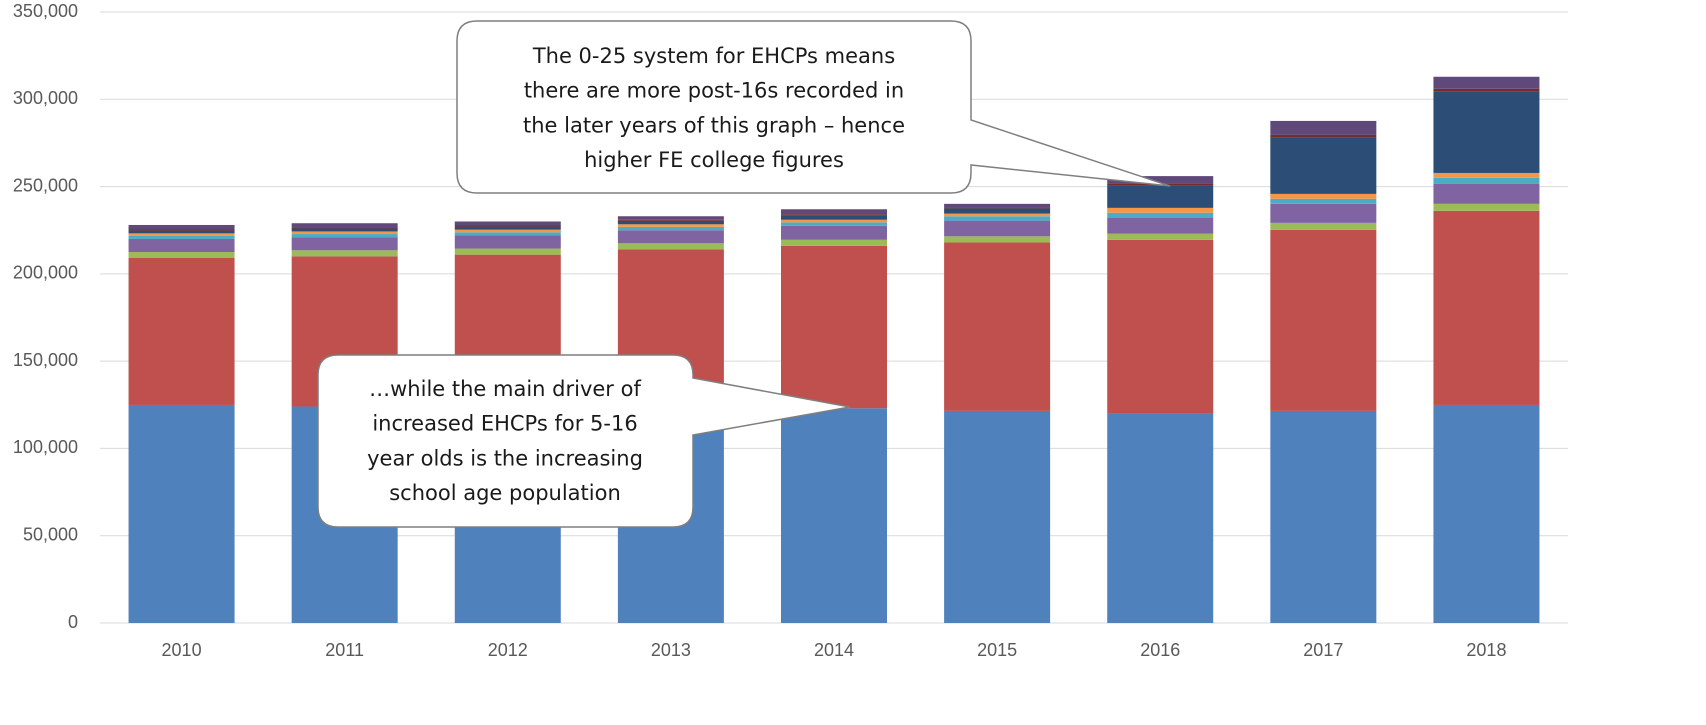  I want to click on annotation-line: there are more post-16s recorded in, so click(714, 91).